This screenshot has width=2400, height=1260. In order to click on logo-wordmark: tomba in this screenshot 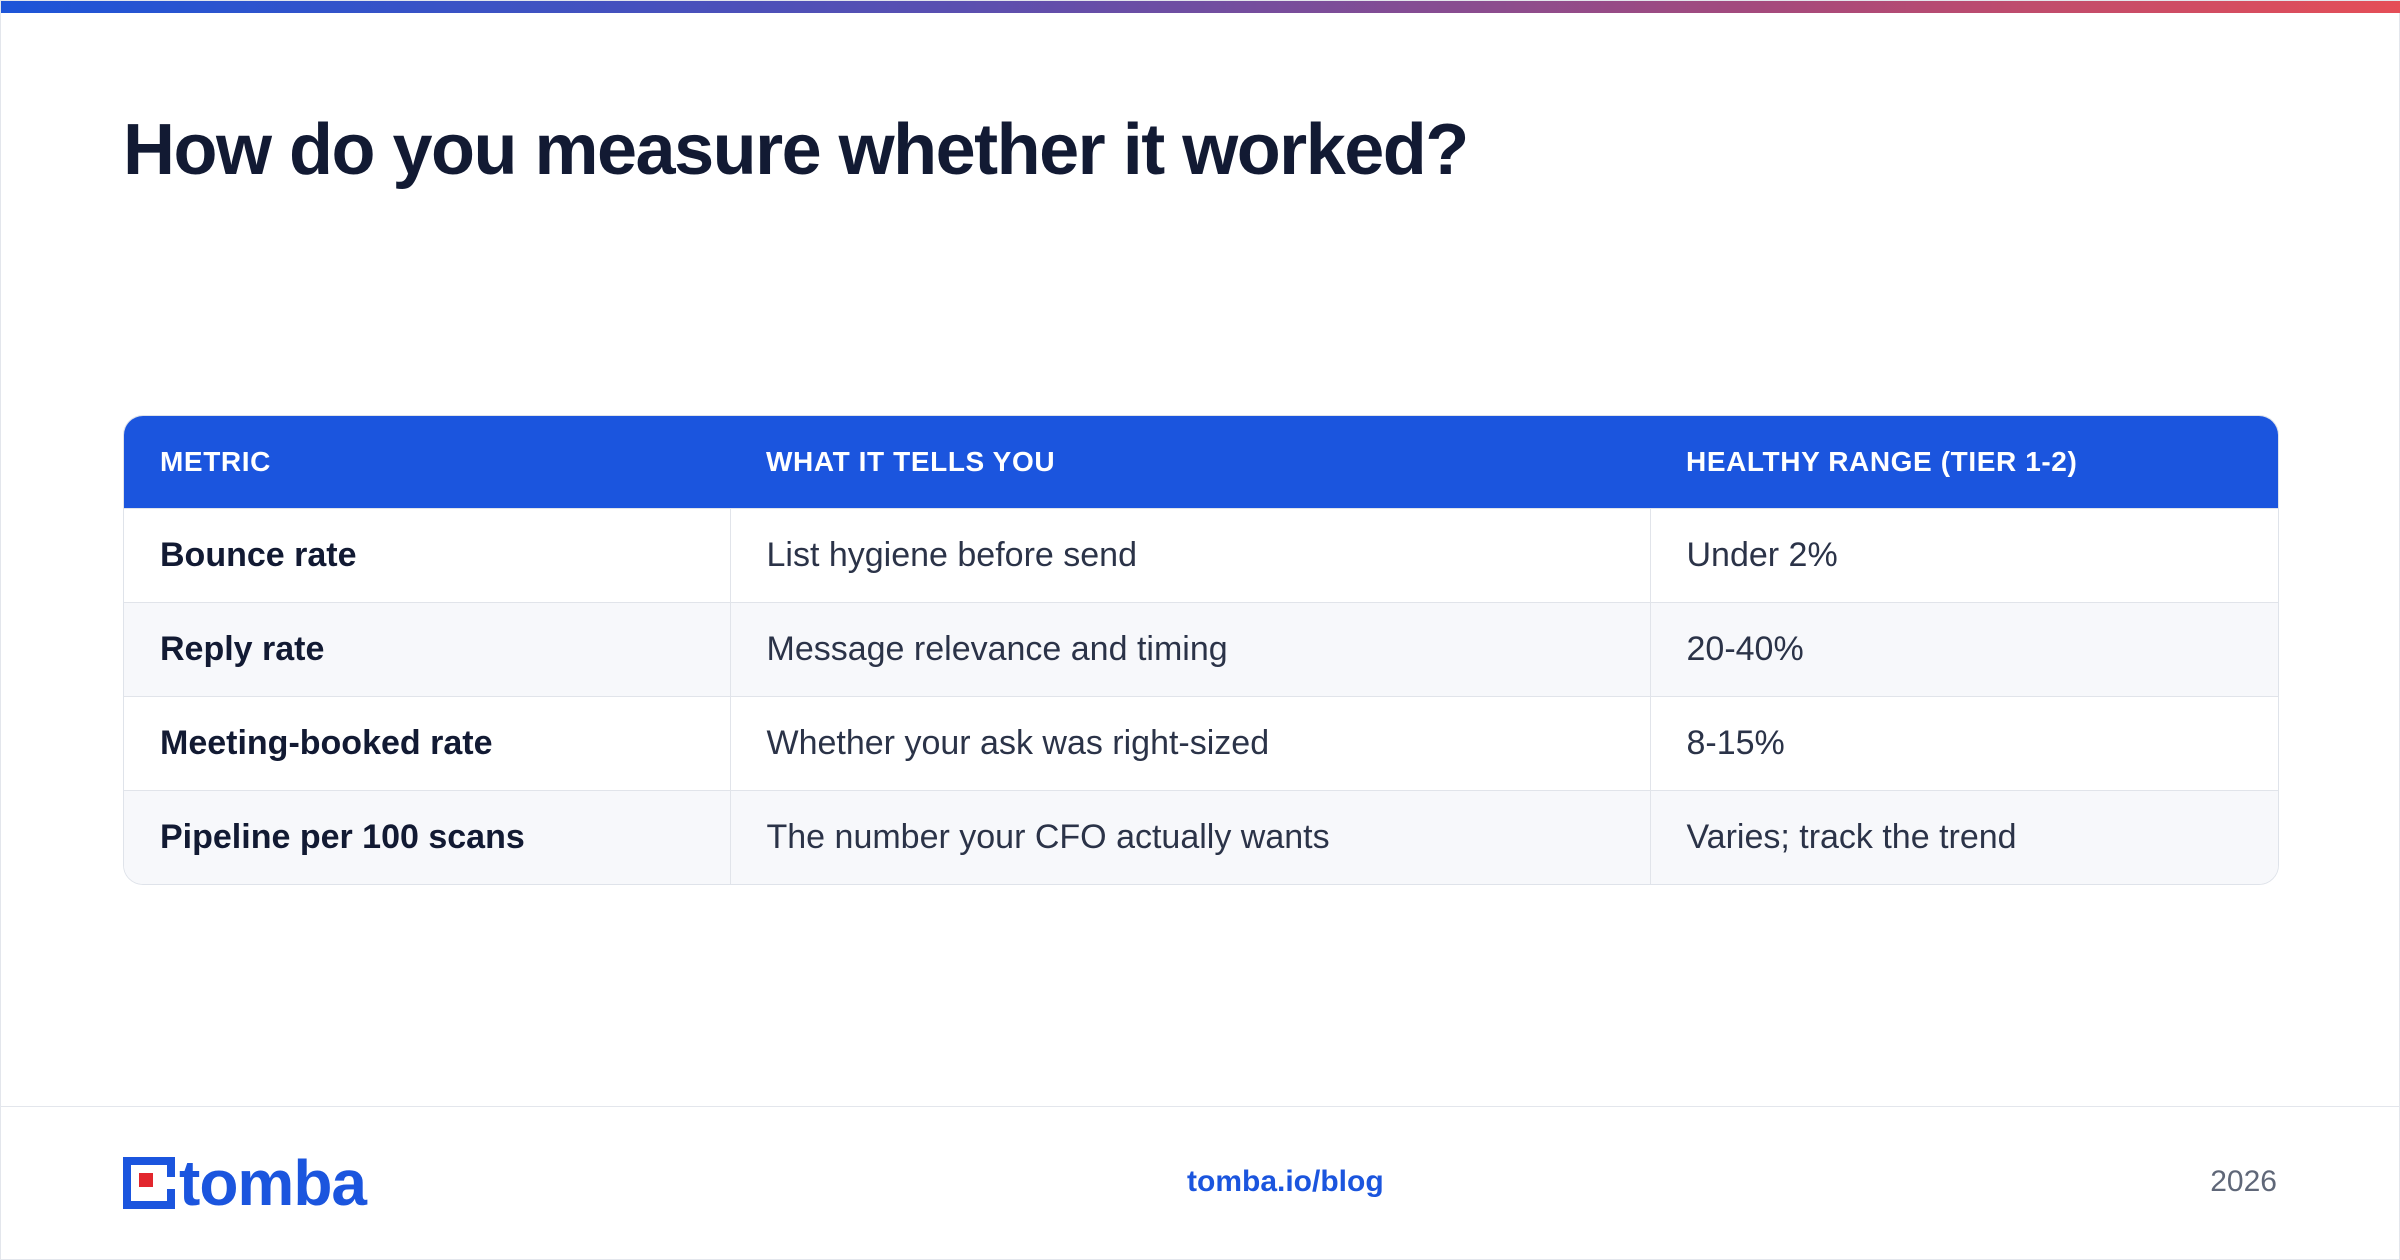, I will do `click(273, 1183)`.